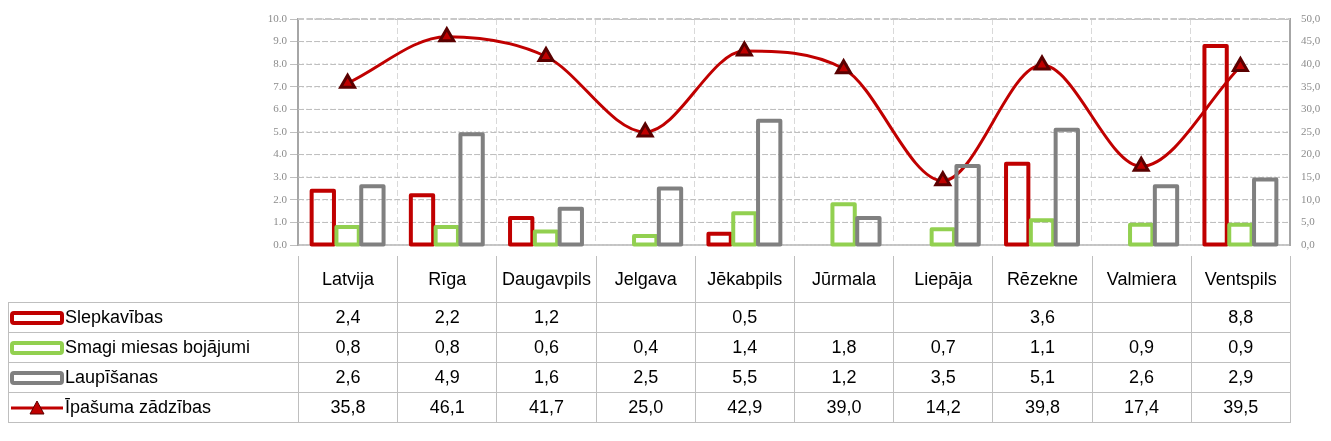 Image resolution: width=1331 pixels, height=441 pixels. I want to click on x-tick-label: Daugavpils, so click(546, 279).